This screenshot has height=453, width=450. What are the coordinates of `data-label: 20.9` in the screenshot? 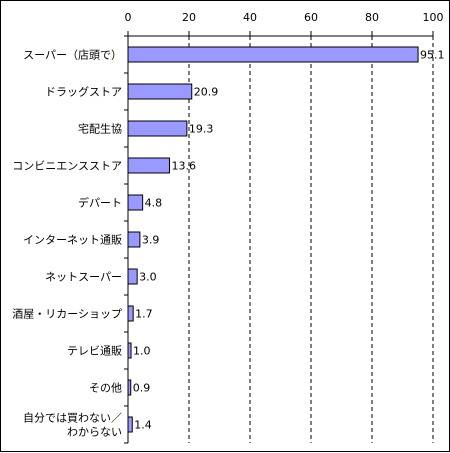 It's located at (206, 92).